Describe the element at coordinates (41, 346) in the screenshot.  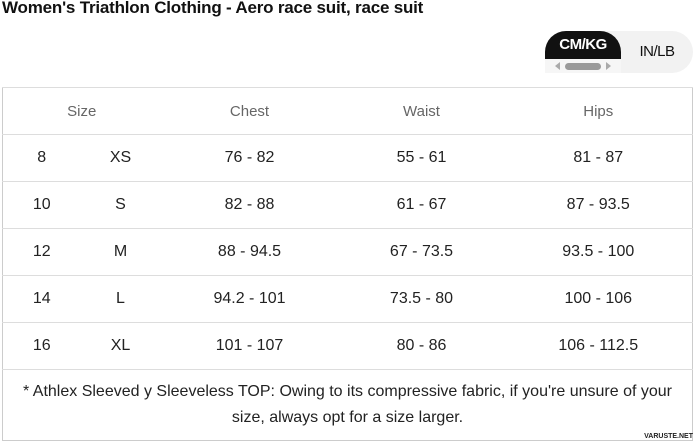
I see `size-number: 16` at that location.